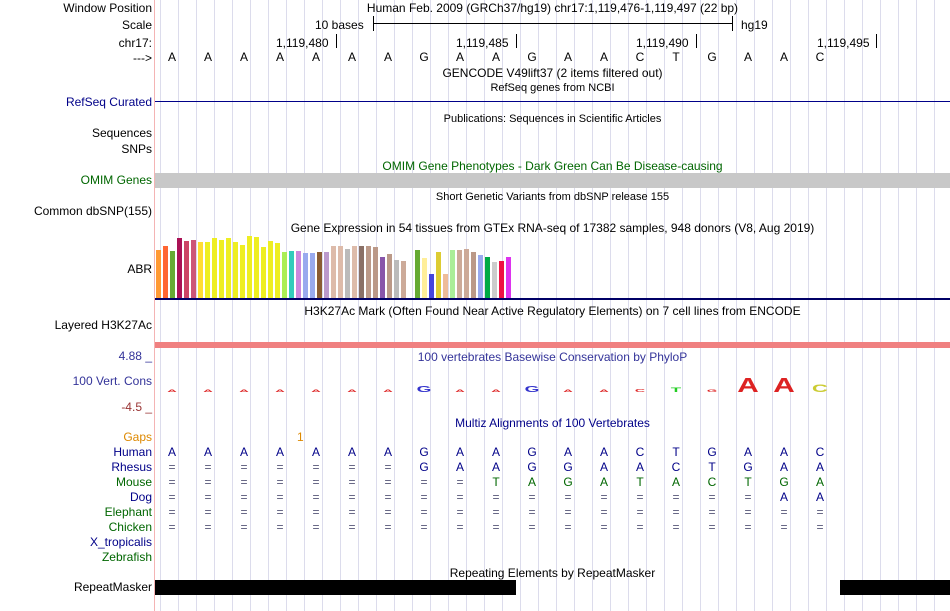 The image size is (950, 611). Describe the element at coordinates (137, 437) in the screenshot. I see `gaps-label: Gaps` at that location.